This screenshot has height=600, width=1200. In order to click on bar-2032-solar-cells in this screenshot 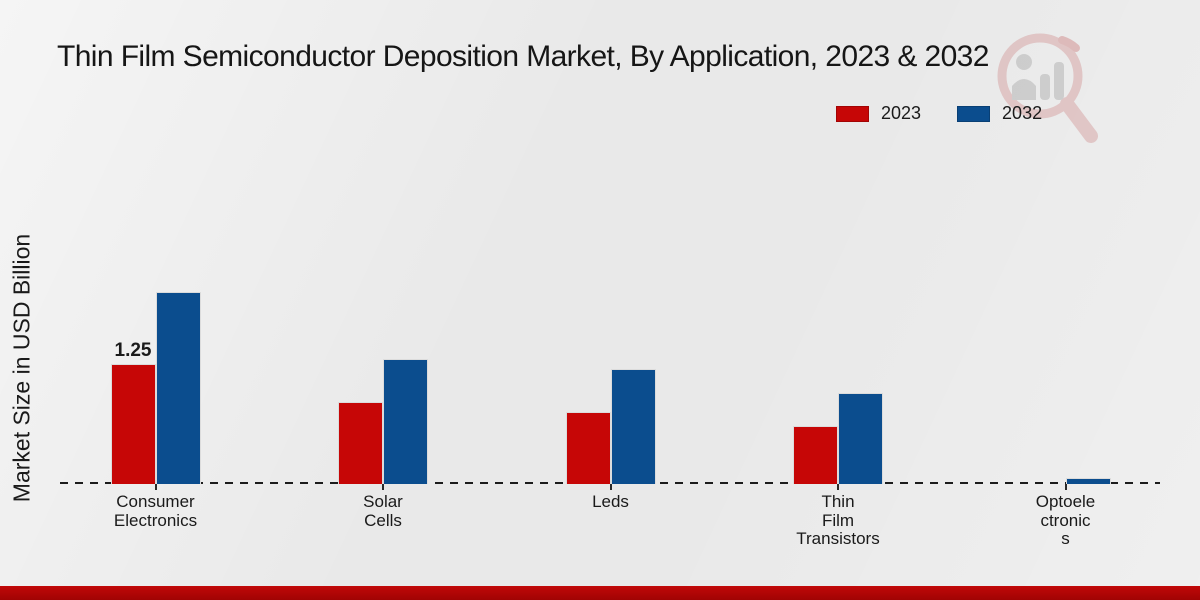, I will do `click(405, 421)`.